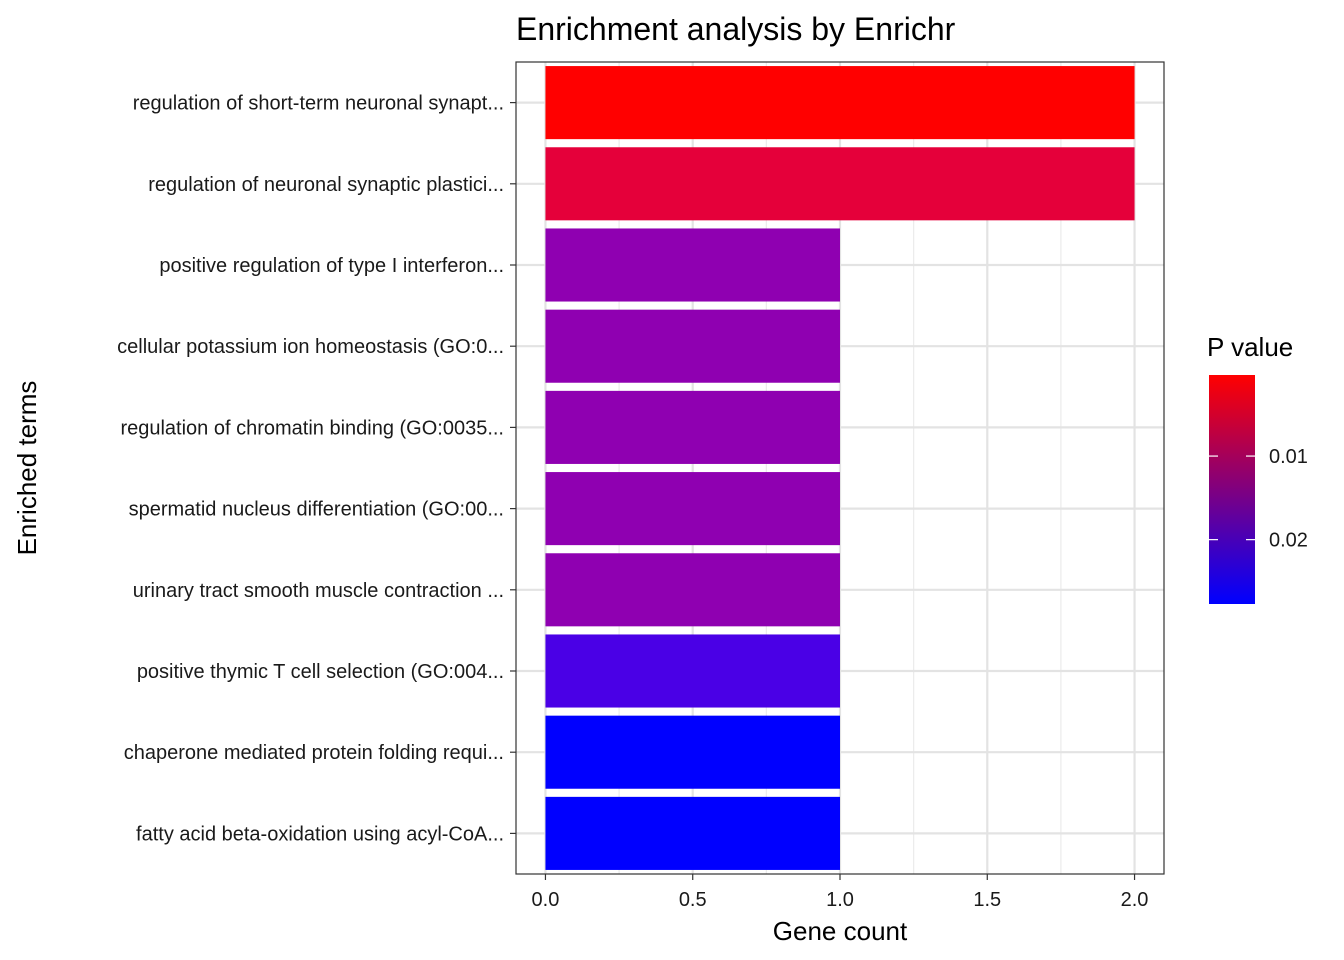 Image resolution: width=1344 pixels, height=960 pixels. Describe the element at coordinates (736, 29) in the screenshot. I see `chart-title: Enrichment analysis by Enrichr` at that location.